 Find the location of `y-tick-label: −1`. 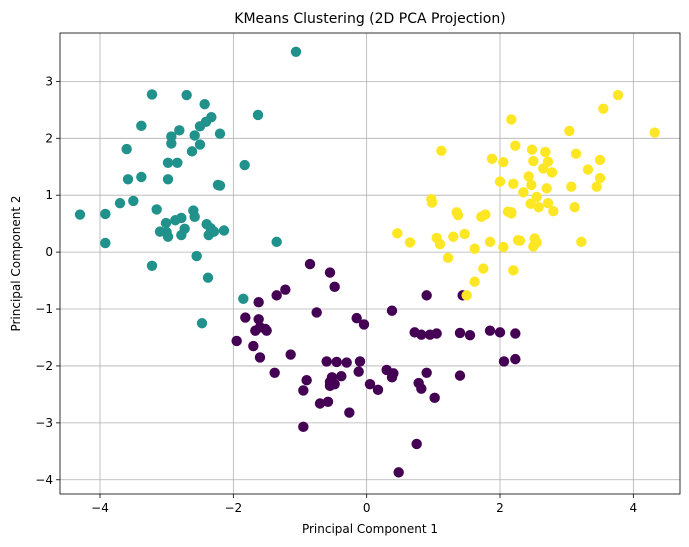

y-tick-label: −1 is located at coordinates (44, 309).